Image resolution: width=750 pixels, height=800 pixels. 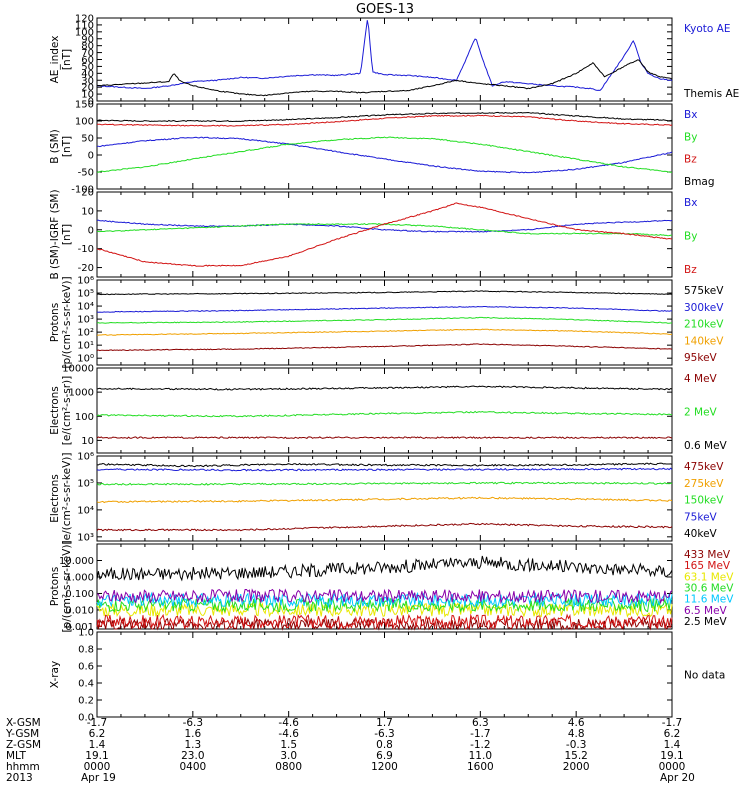 What do you see at coordinates (67, 586) in the screenshot?
I see `y-axis-units: [p/(cm²-s-sr-keV)]` at bounding box center [67, 586].